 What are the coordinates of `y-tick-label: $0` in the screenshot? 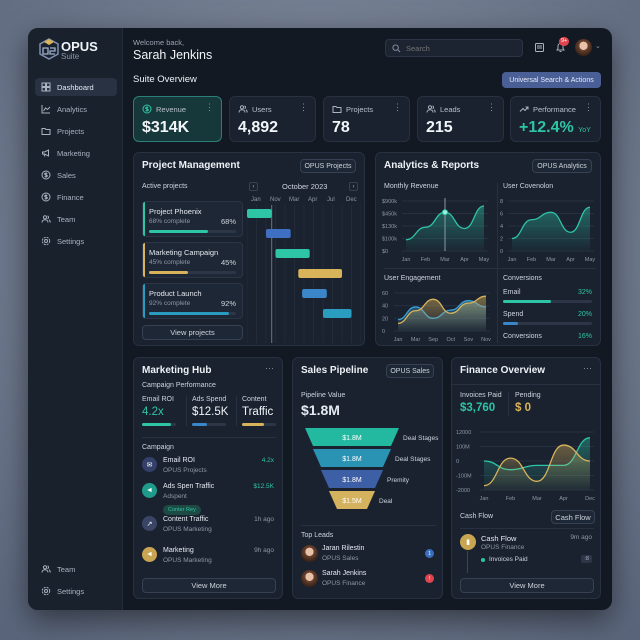 It's located at (385, 252).